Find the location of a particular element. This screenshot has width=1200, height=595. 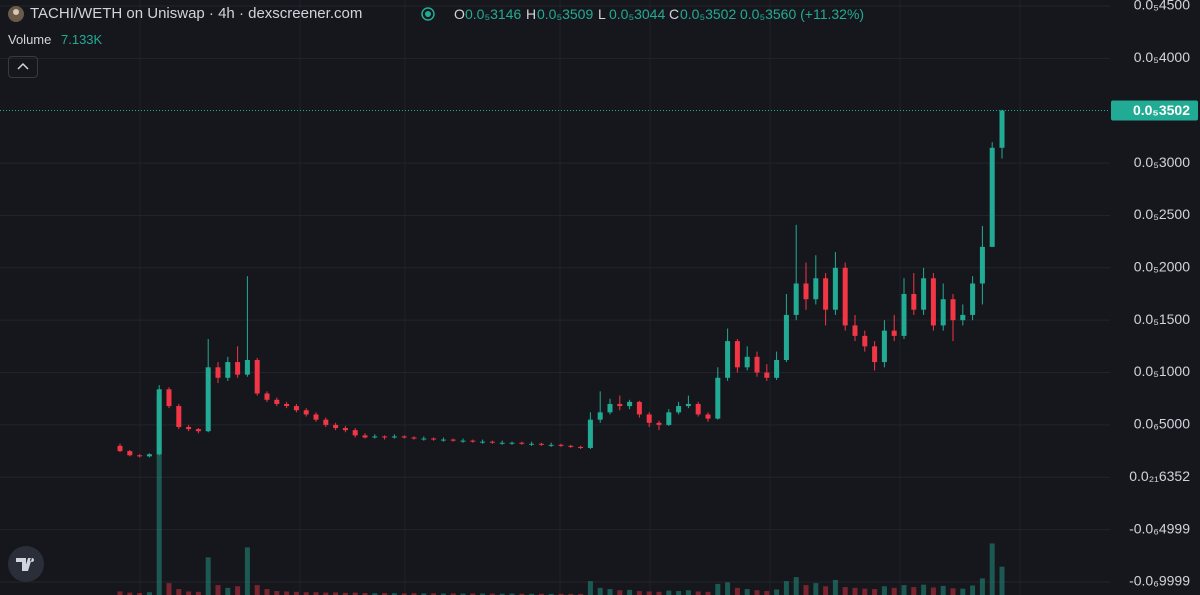

collapse-button is located at coordinates (23, 67).